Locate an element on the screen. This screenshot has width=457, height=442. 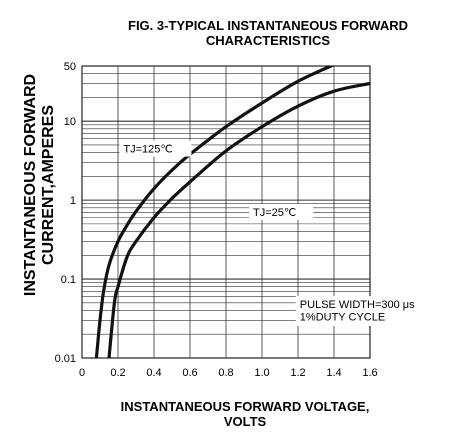
x-tick-label: 0.2 is located at coordinates (117, 373).